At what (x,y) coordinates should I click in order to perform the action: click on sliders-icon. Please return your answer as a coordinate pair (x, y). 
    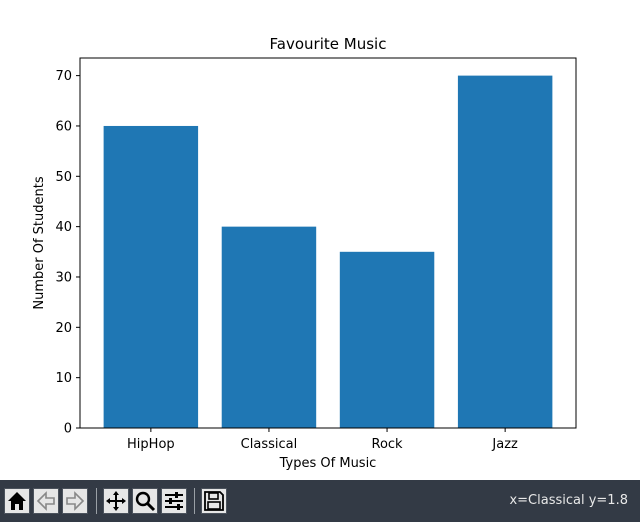
    Looking at the image, I should click on (174, 501).